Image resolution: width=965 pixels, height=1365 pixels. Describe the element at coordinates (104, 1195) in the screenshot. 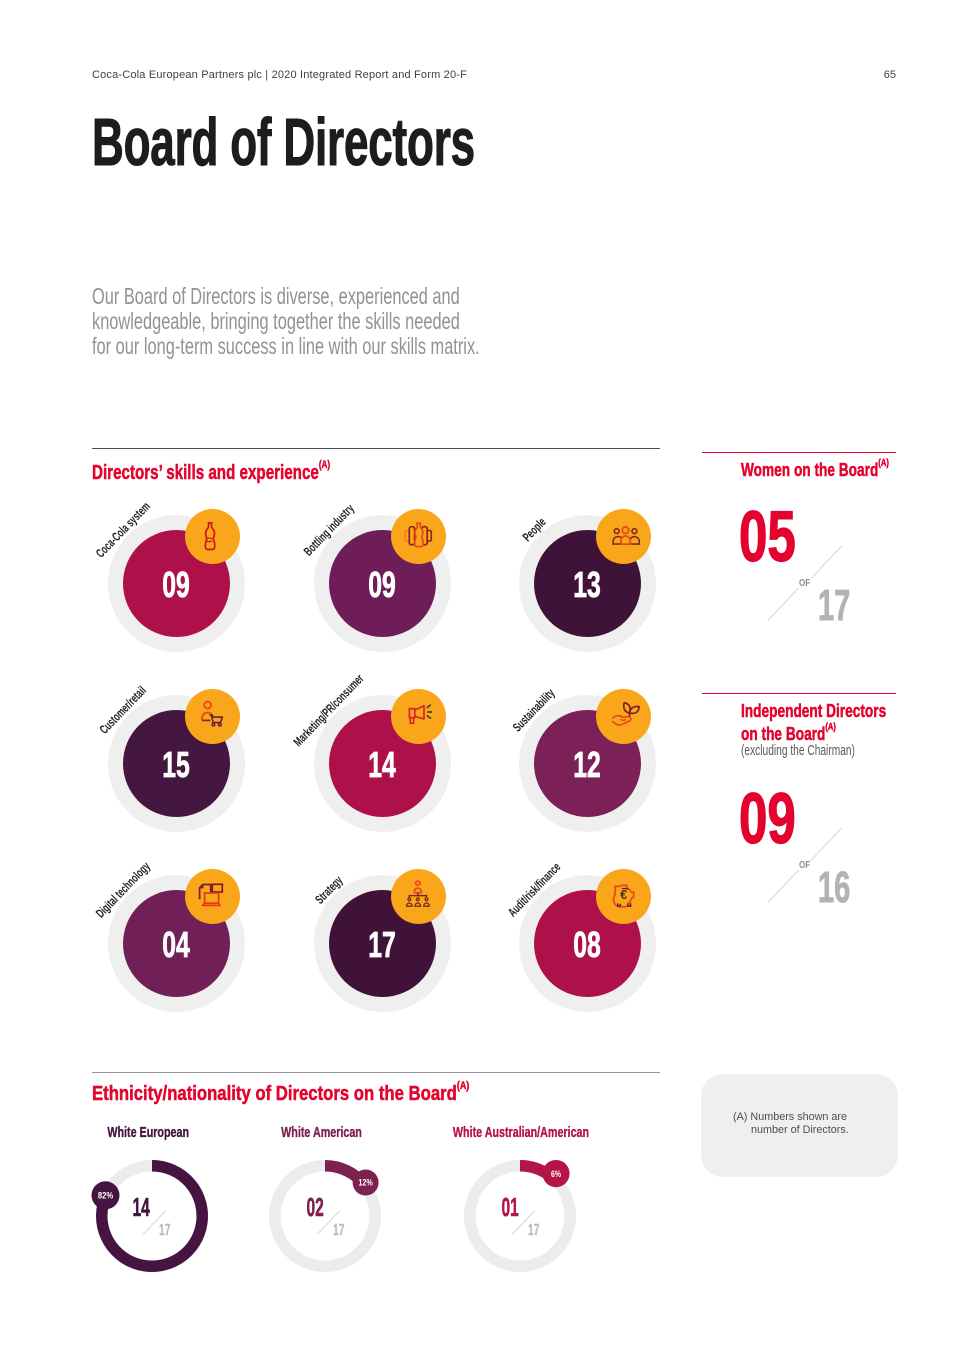

I see `svg-text: 82%` at that location.